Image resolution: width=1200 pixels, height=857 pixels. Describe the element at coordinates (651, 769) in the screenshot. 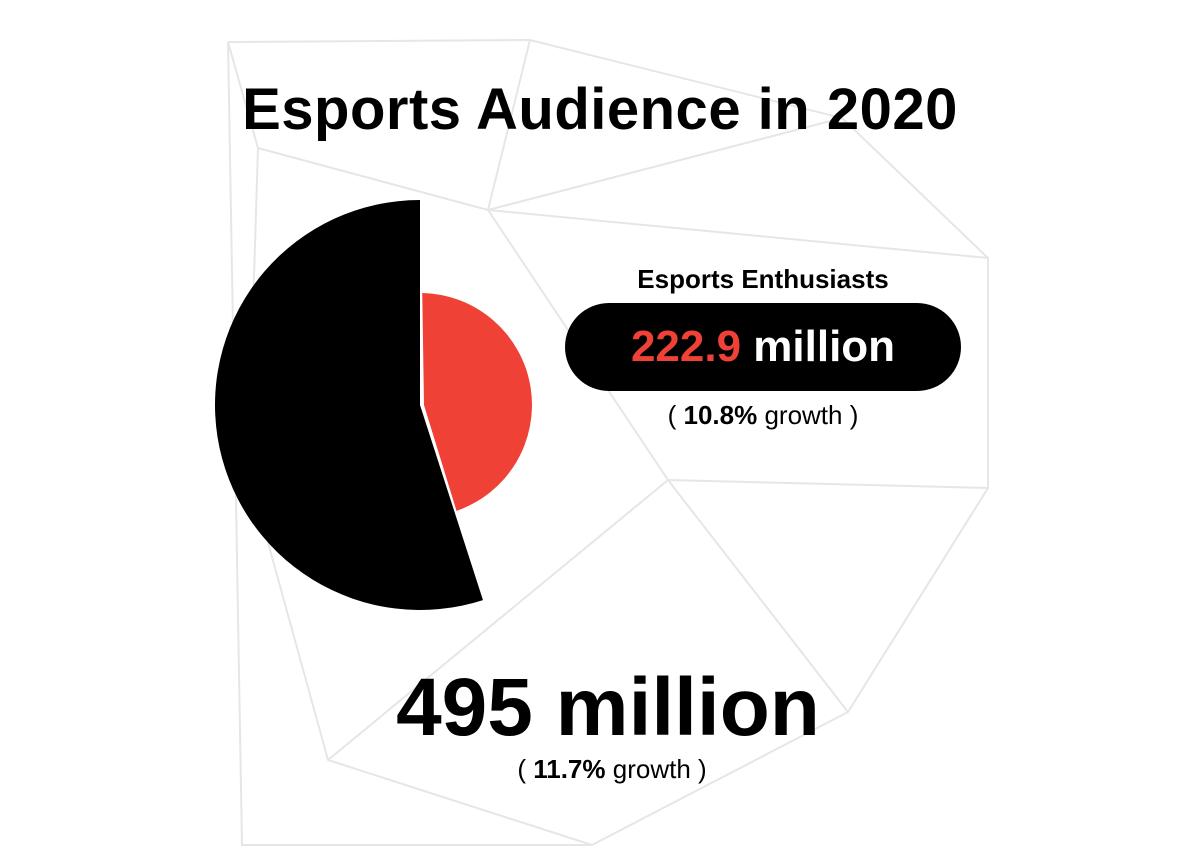

I see `total-growth-word: growth` at that location.